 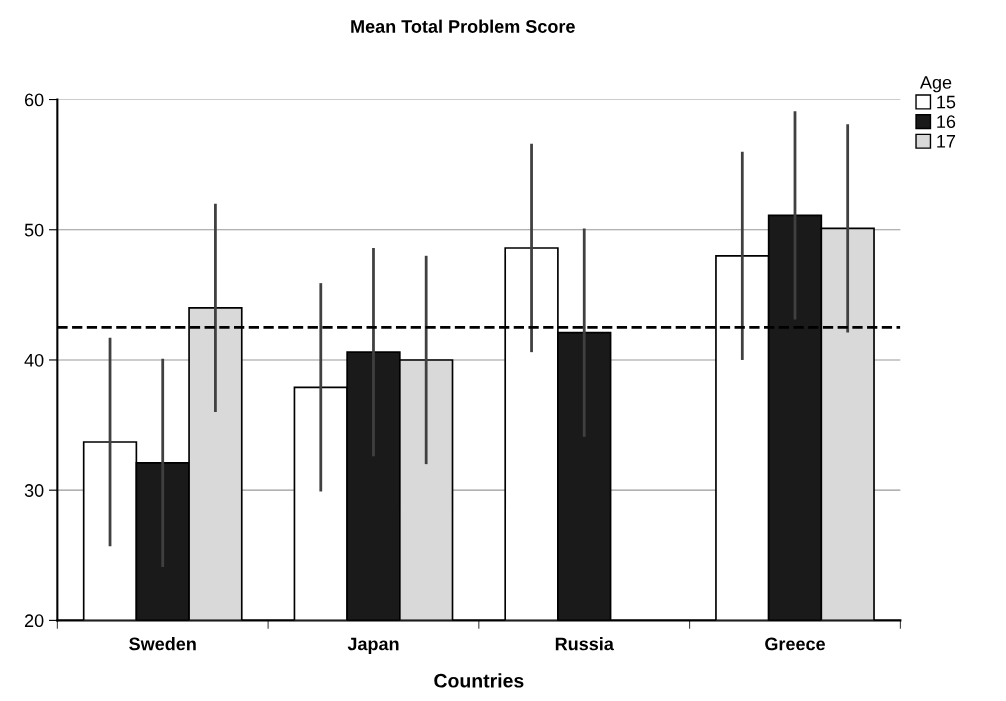 What do you see at coordinates (34, 621) in the screenshot?
I see `y-tick-label: 20` at bounding box center [34, 621].